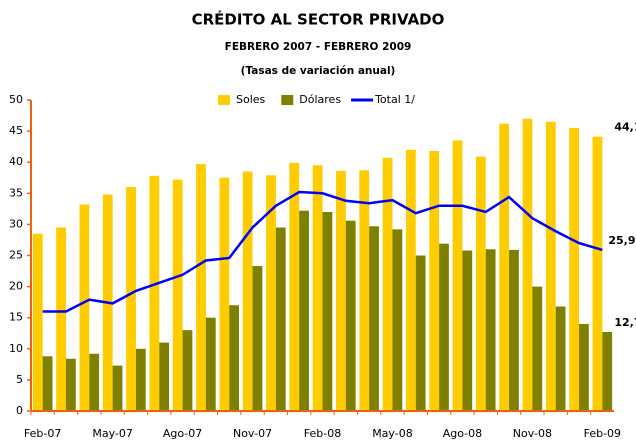  What do you see at coordinates (16, 286) in the screenshot?
I see `y-tick-label: 20` at bounding box center [16, 286].